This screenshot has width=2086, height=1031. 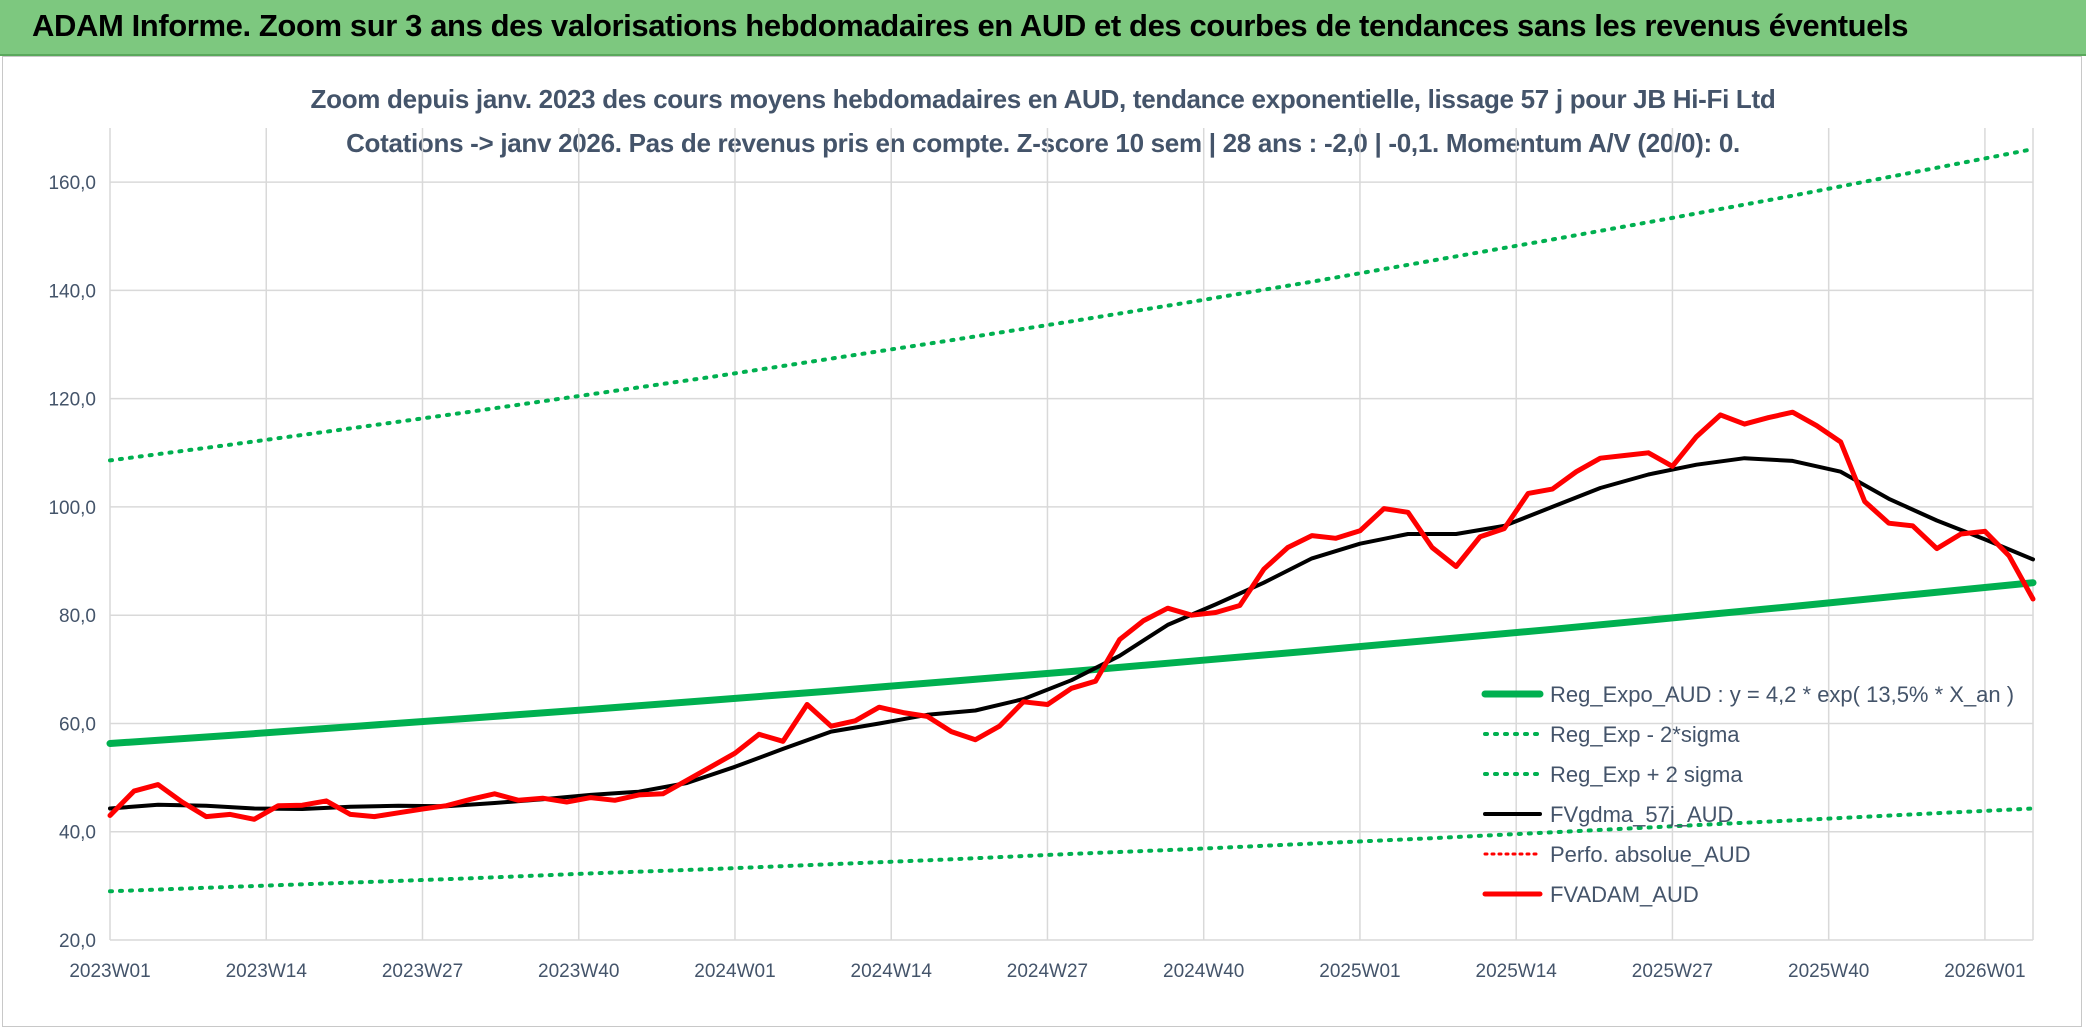 What do you see at coordinates (1645, 734) in the screenshot?
I see `legend-label: Reg_Exp - 2*sigma` at bounding box center [1645, 734].